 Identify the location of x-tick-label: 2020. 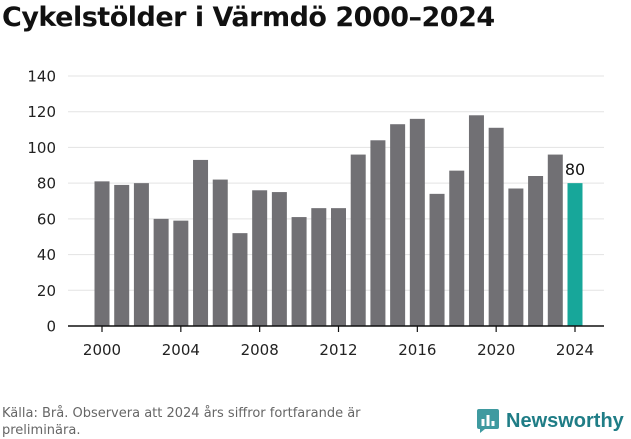
(496, 350).